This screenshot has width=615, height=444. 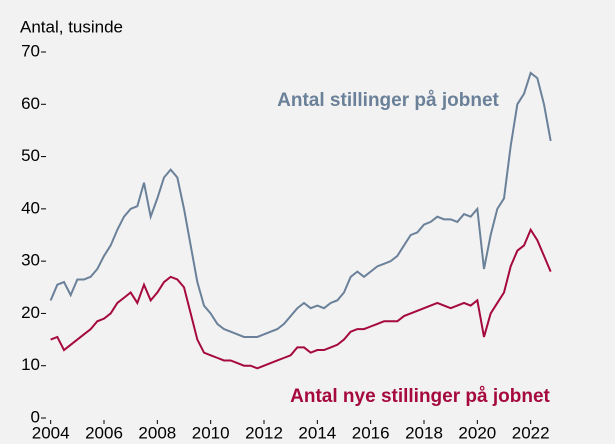 What do you see at coordinates (371, 432) in the screenshot?
I see `x-tick-label: 2016` at bounding box center [371, 432].